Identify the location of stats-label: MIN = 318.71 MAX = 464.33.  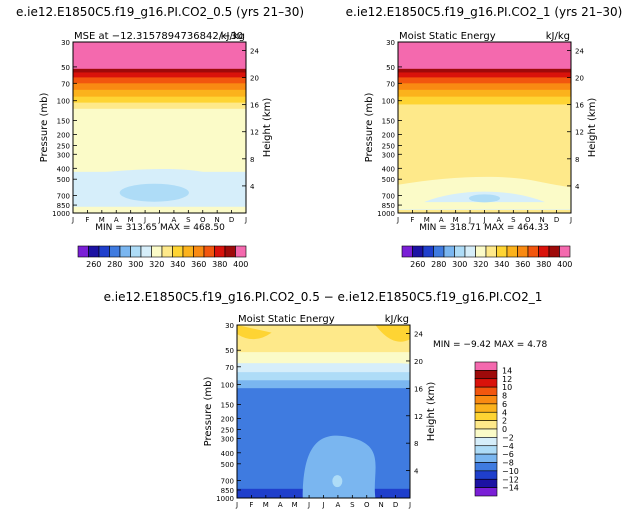
(484, 228).